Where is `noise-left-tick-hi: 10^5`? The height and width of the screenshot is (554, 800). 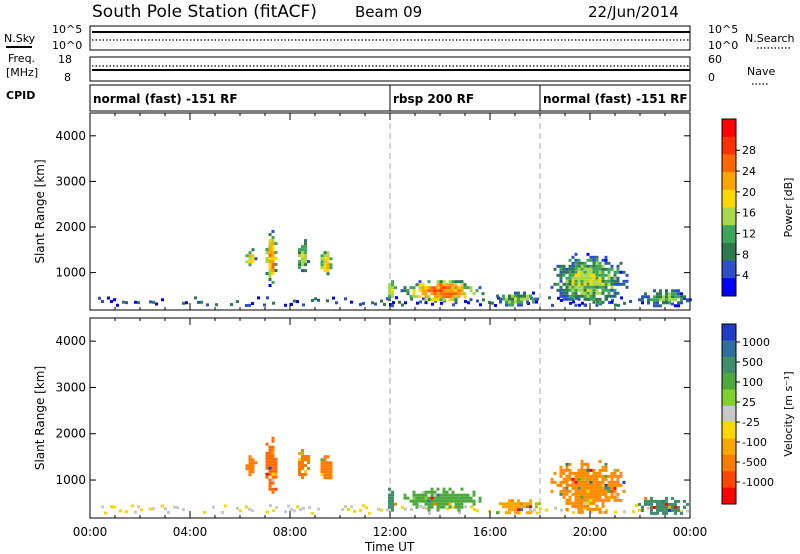 noise-left-tick-hi: 10^5 is located at coordinates (67, 29).